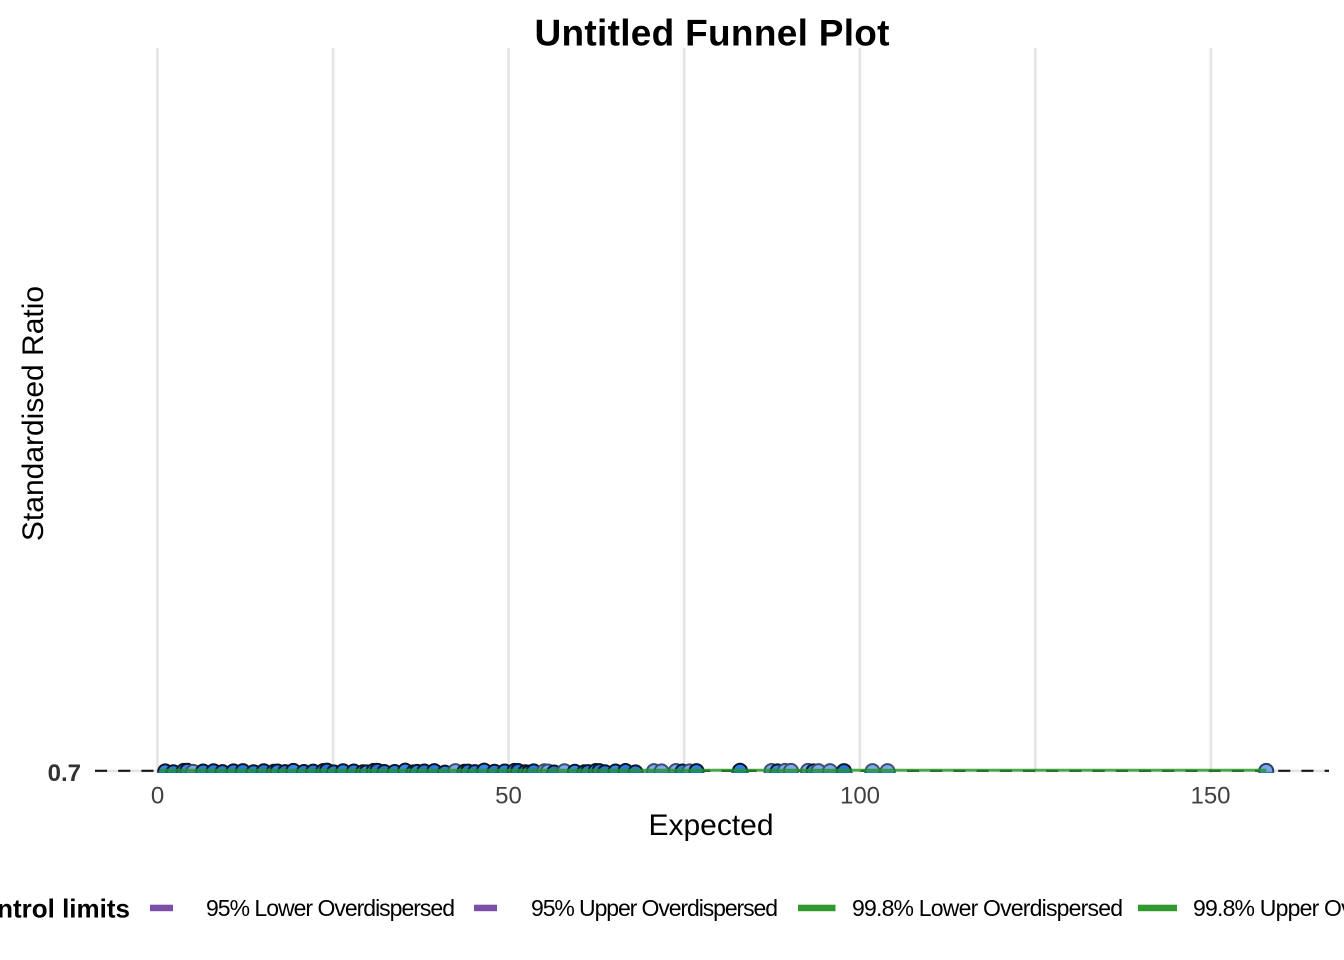  I want to click on svg-text: 99.8% Lower Overdispersed, so click(987, 908).